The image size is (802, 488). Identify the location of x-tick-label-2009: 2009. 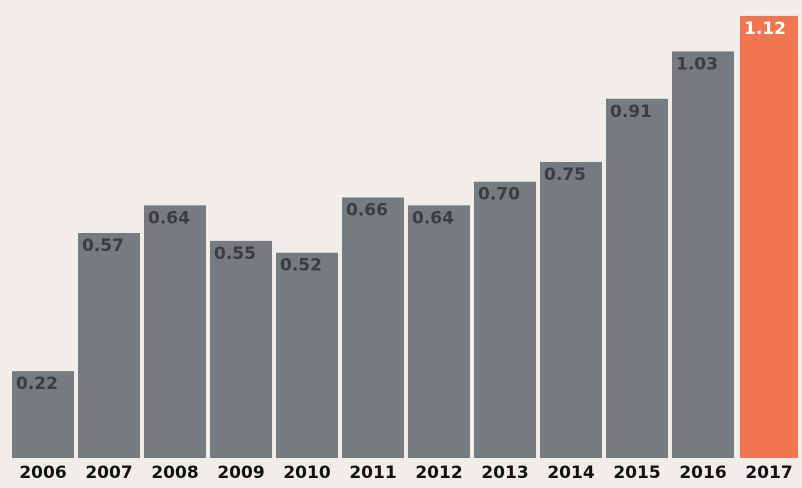
(240, 473).